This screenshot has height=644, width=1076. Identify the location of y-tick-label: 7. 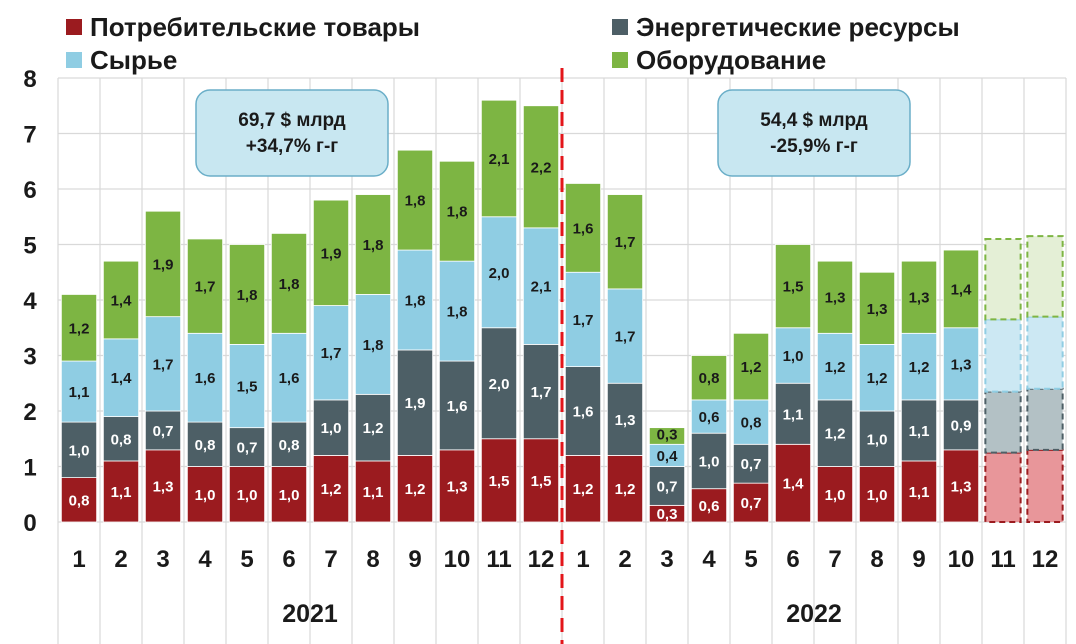
(29, 135).